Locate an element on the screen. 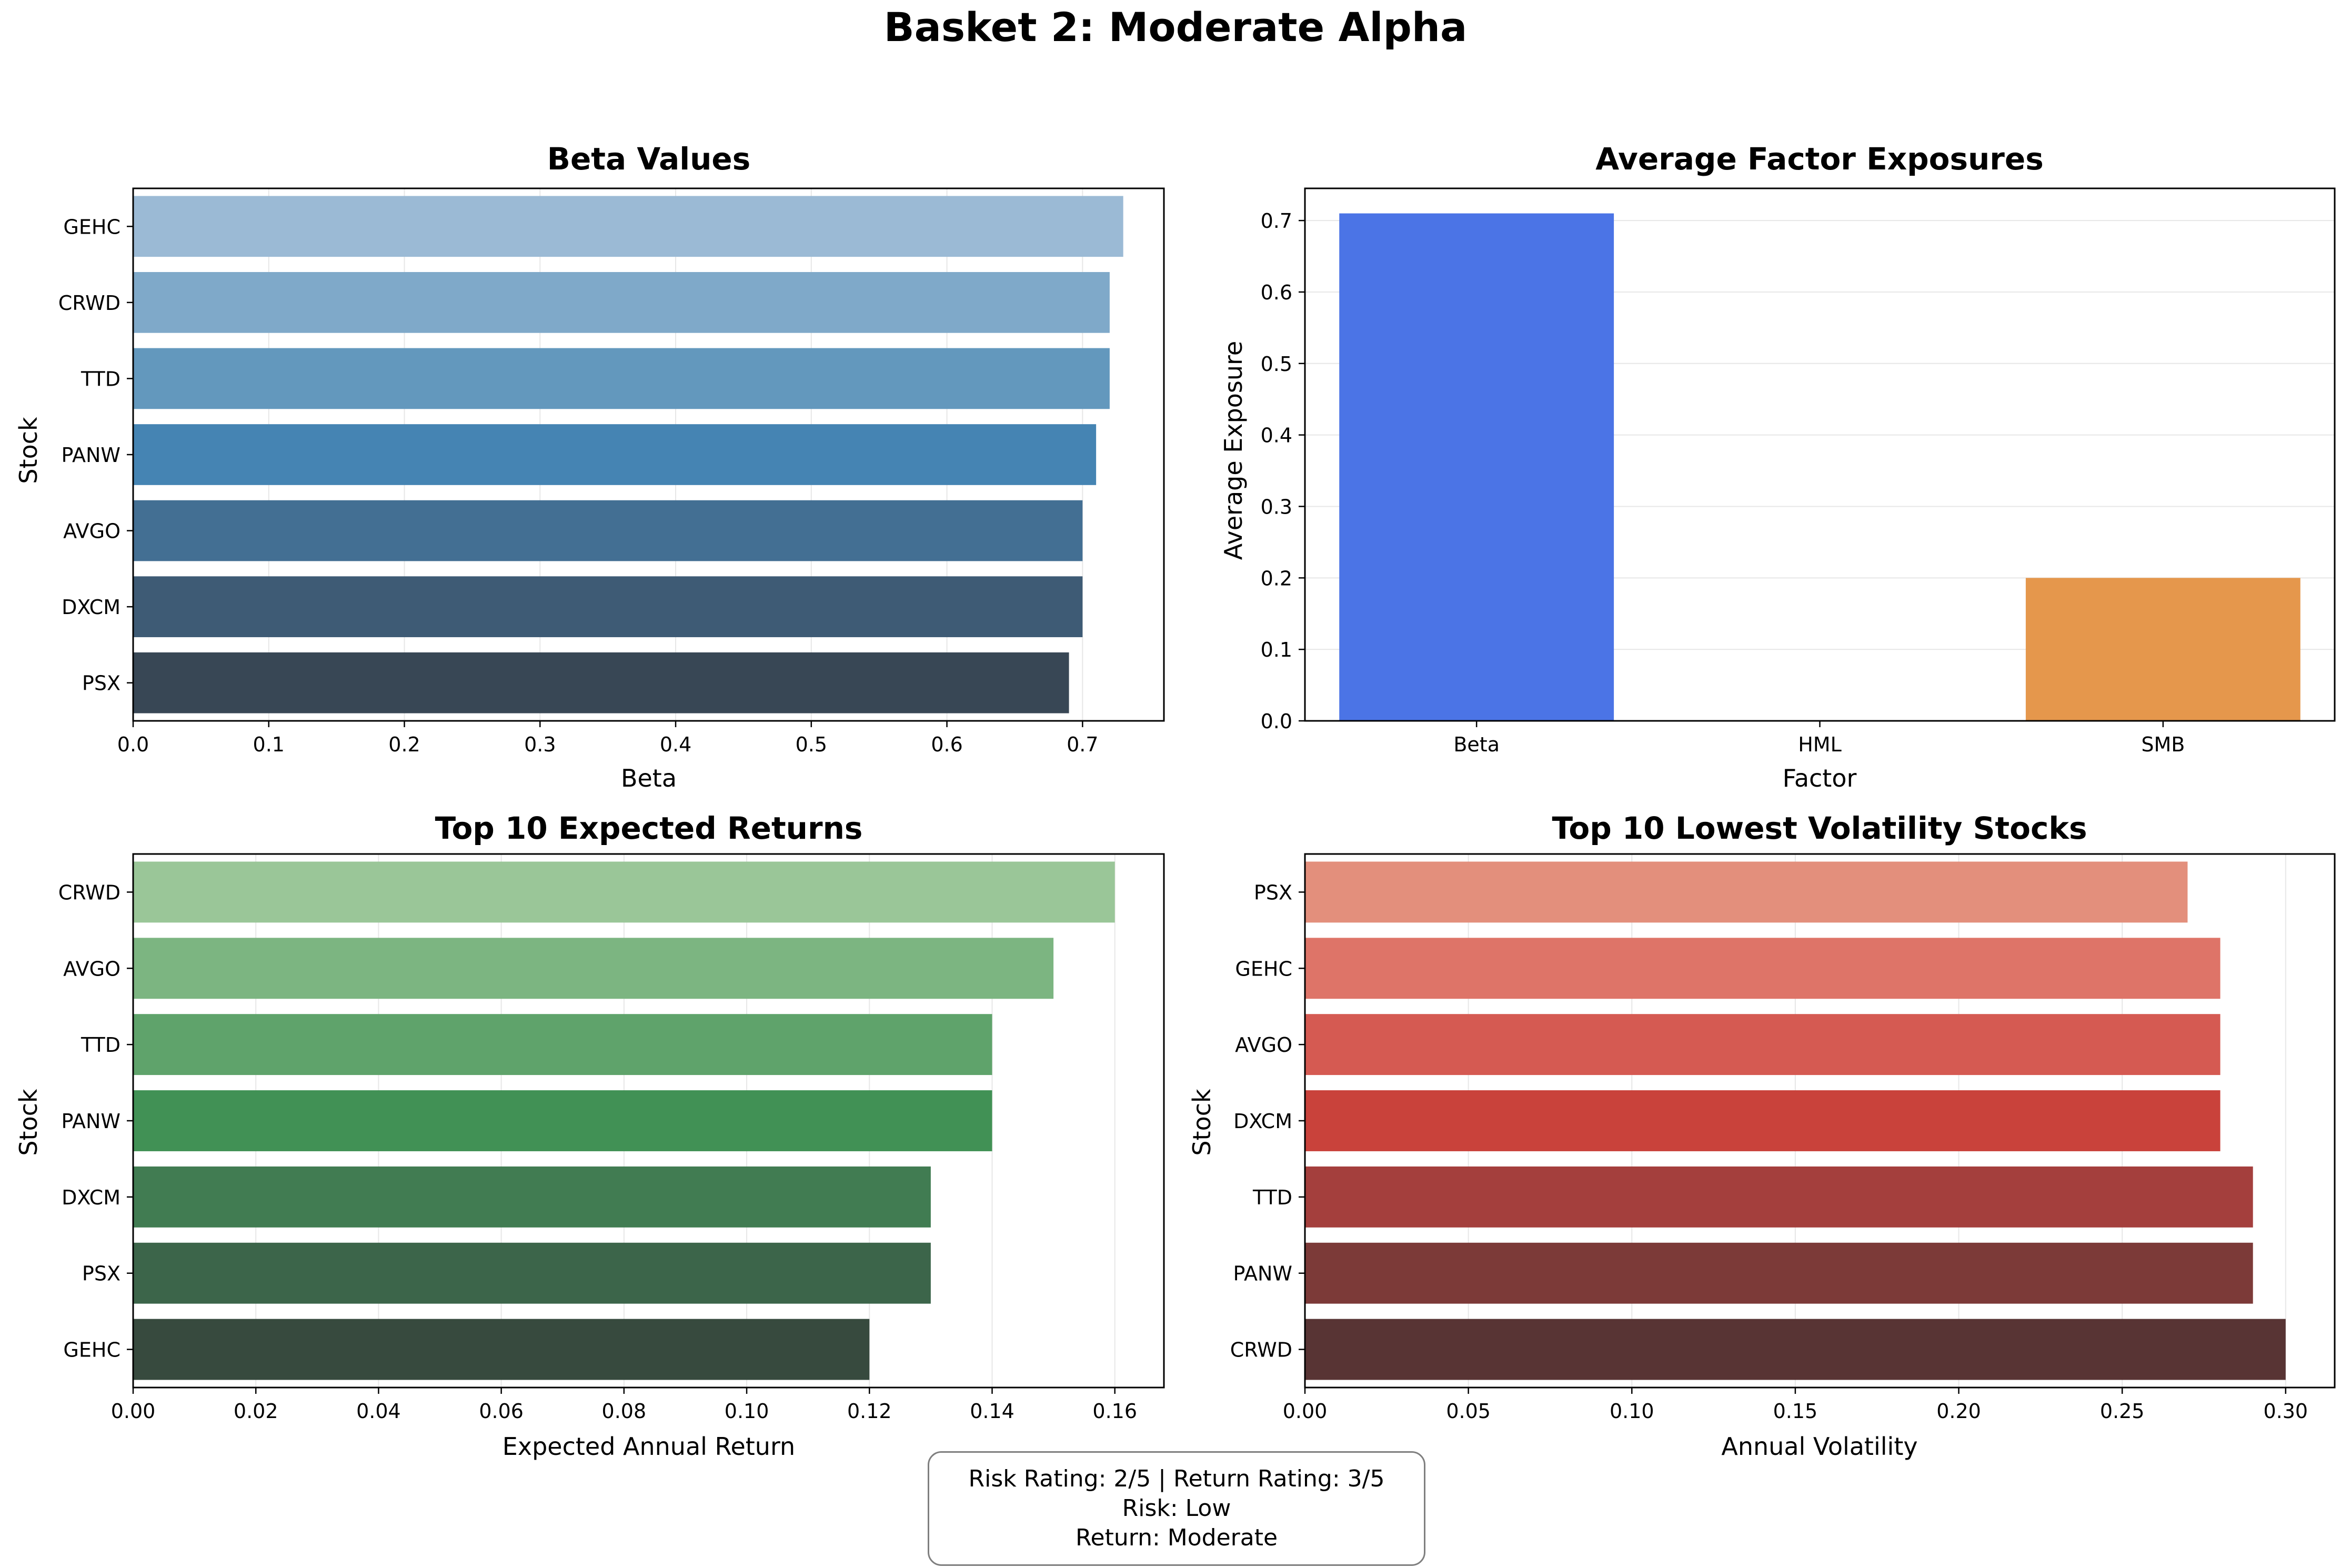 The image size is (2351, 1568). beta-x-tick-label: 0.1 is located at coordinates (269, 744).